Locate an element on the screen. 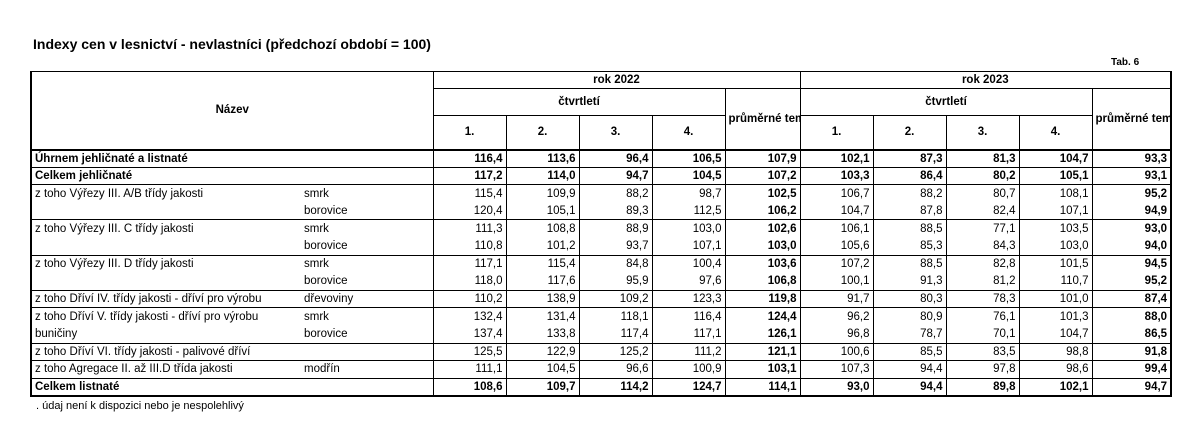 The image size is (1197, 448). cell-value: 109,9 is located at coordinates (542, 193).